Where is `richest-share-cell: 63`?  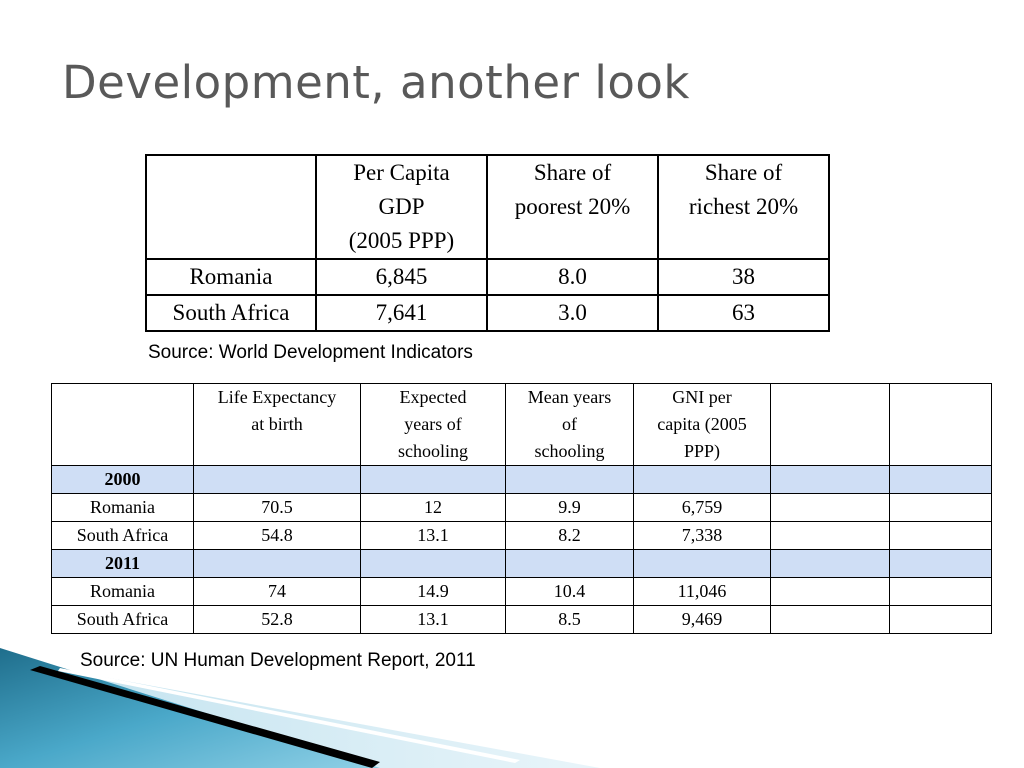
richest-share-cell: 63 is located at coordinates (743, 313).